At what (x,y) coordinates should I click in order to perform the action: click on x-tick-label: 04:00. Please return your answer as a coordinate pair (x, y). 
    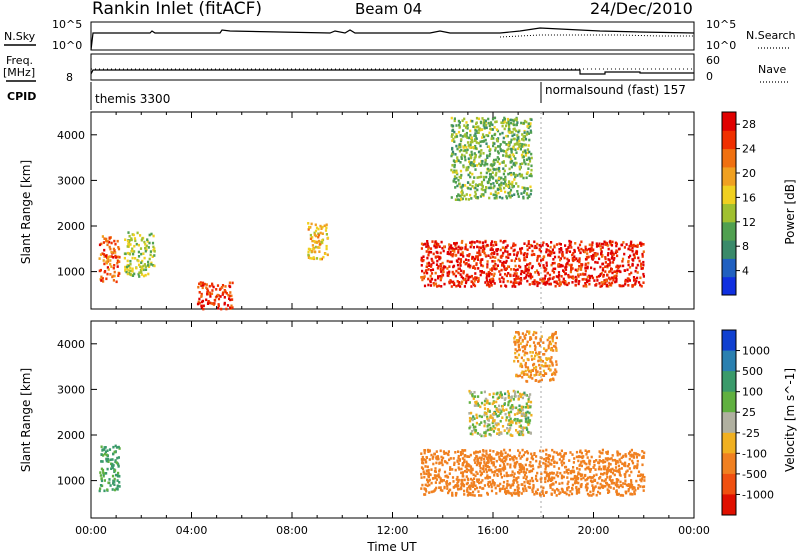
    Looking at the image, I should click on (192, 530).